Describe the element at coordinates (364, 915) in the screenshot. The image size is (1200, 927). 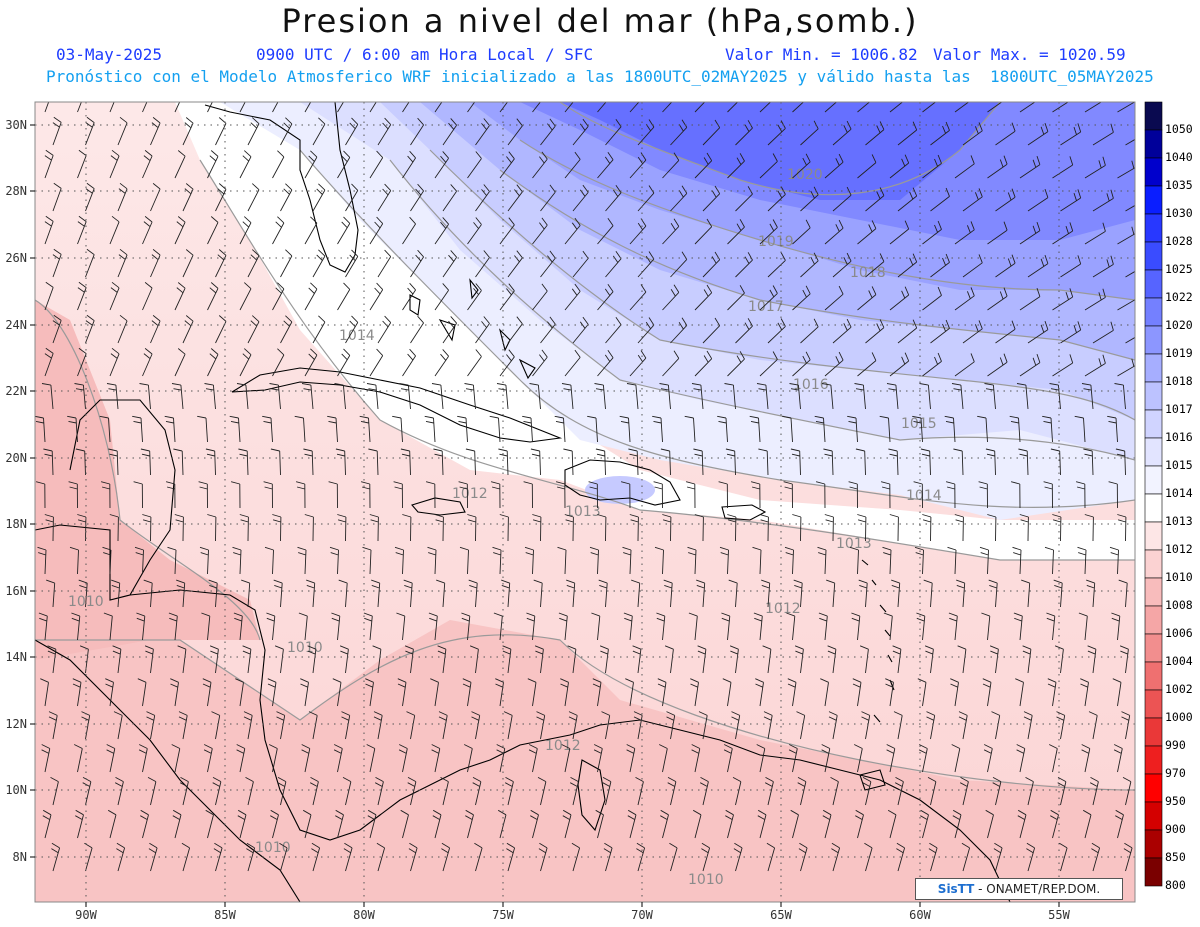
I see `lon-label: 80W` at that location.